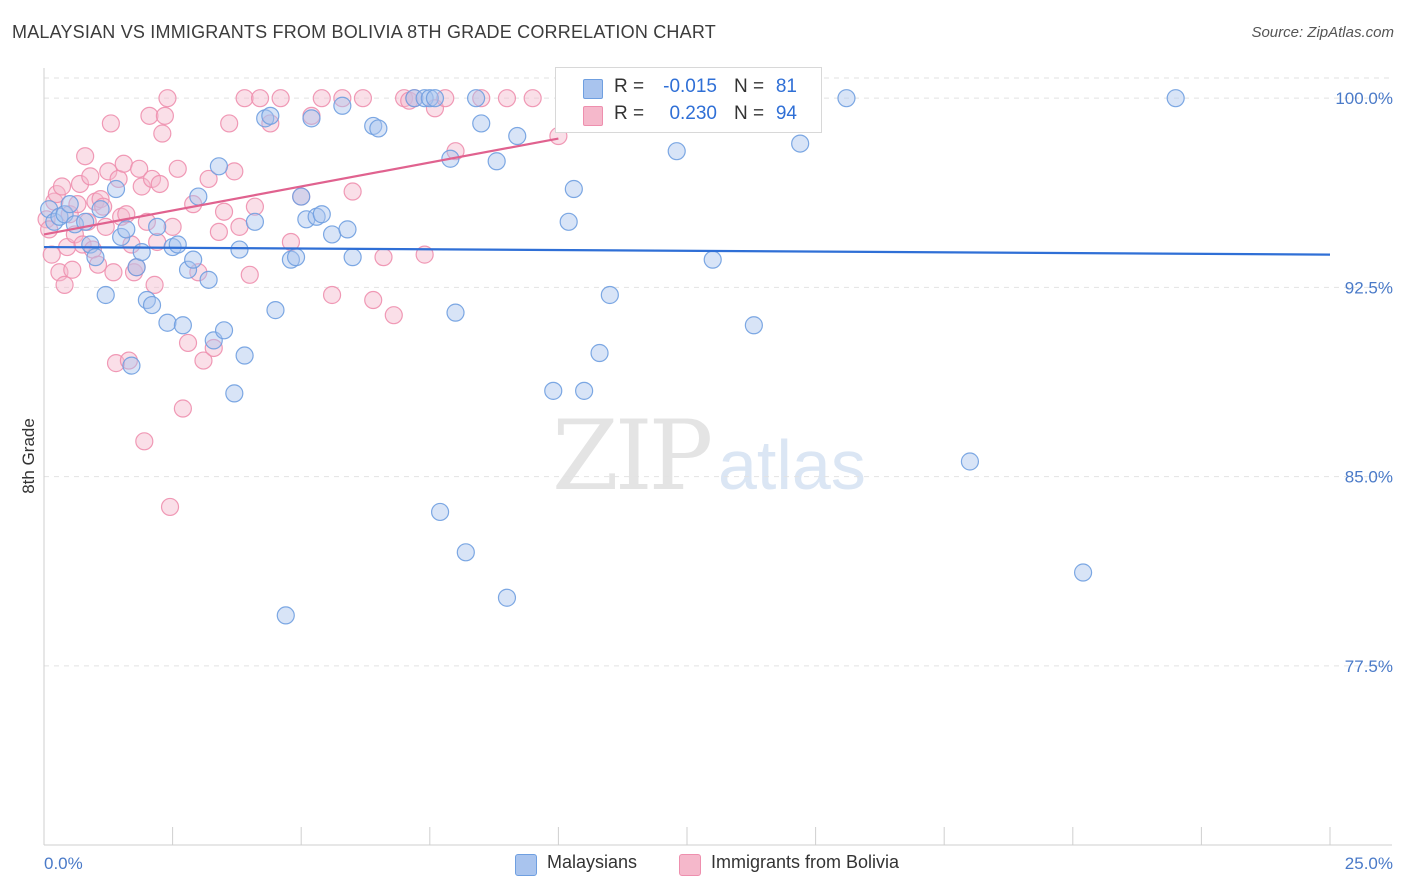 This screenshot has height=892, width=1406. Describe the element at coordinates (632, 456) in the screenshot. I see `watermark-zip: ZIP` at that location.